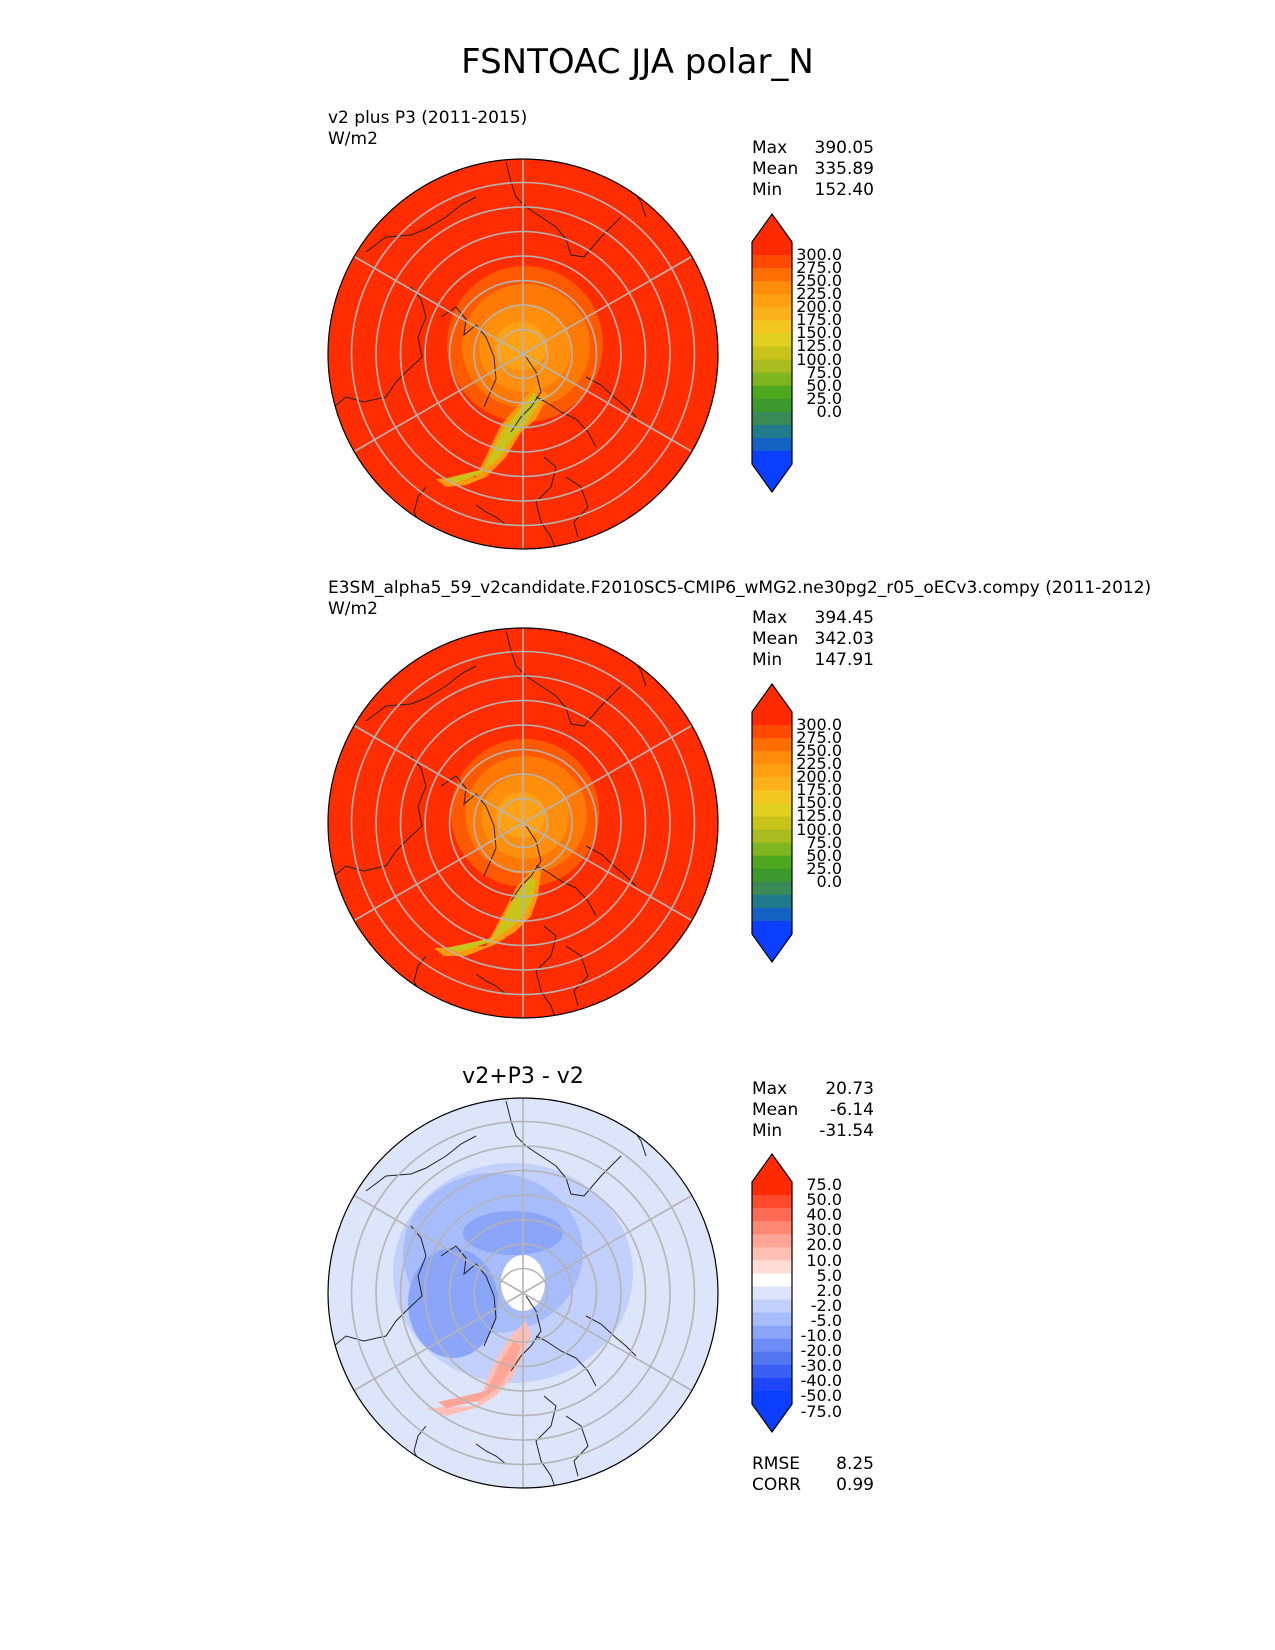 Image resolution: width=1275 pixels, height=1650 pixels. I want to click on panel2-polar-map, so click(523, 823).